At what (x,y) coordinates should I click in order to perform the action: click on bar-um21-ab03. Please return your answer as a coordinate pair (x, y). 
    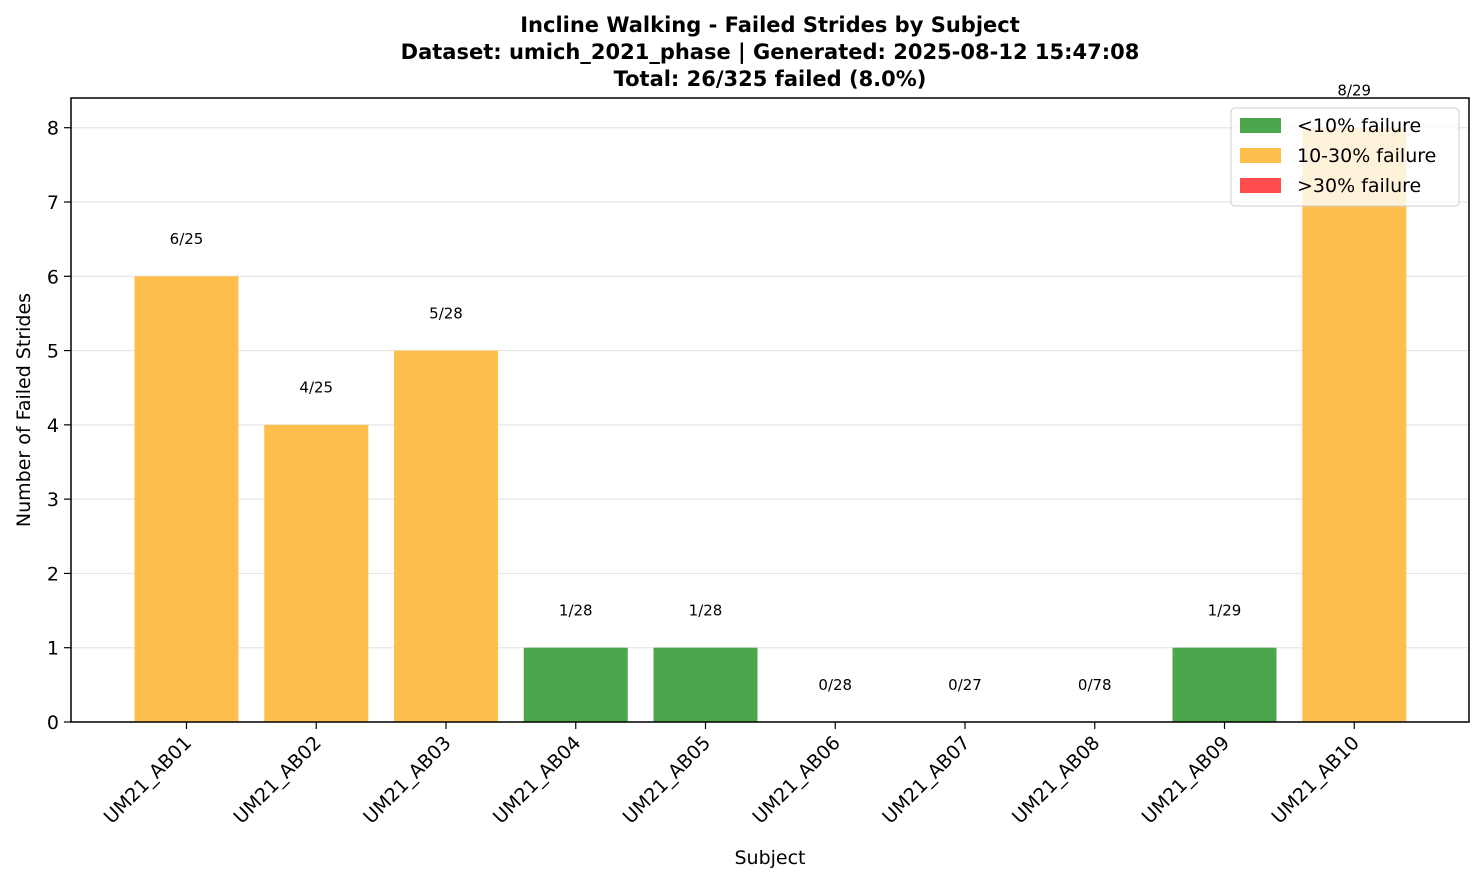
    Looking at the image, I should click on (446, 536).